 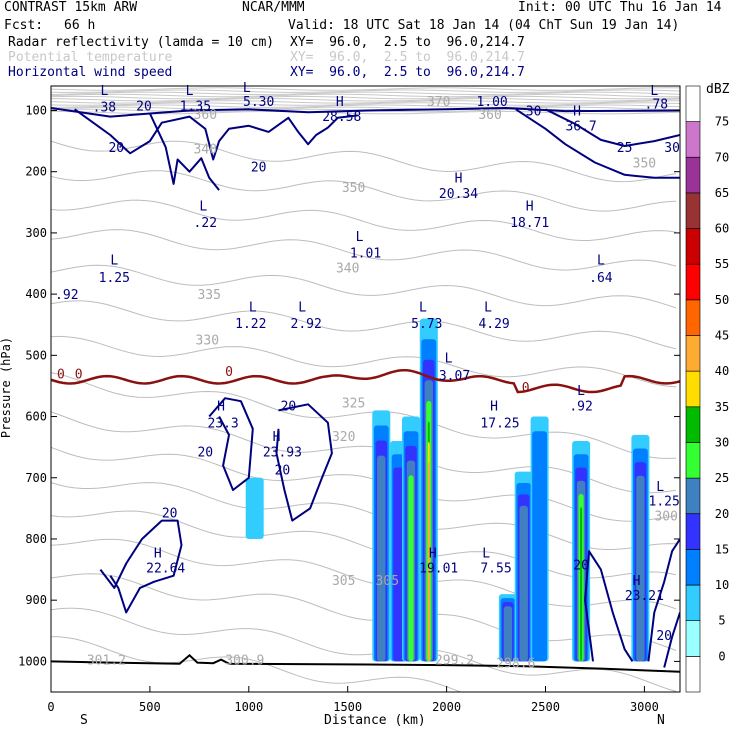 I want to click on wind-contour-label: .38, so click(x=104, y=108).